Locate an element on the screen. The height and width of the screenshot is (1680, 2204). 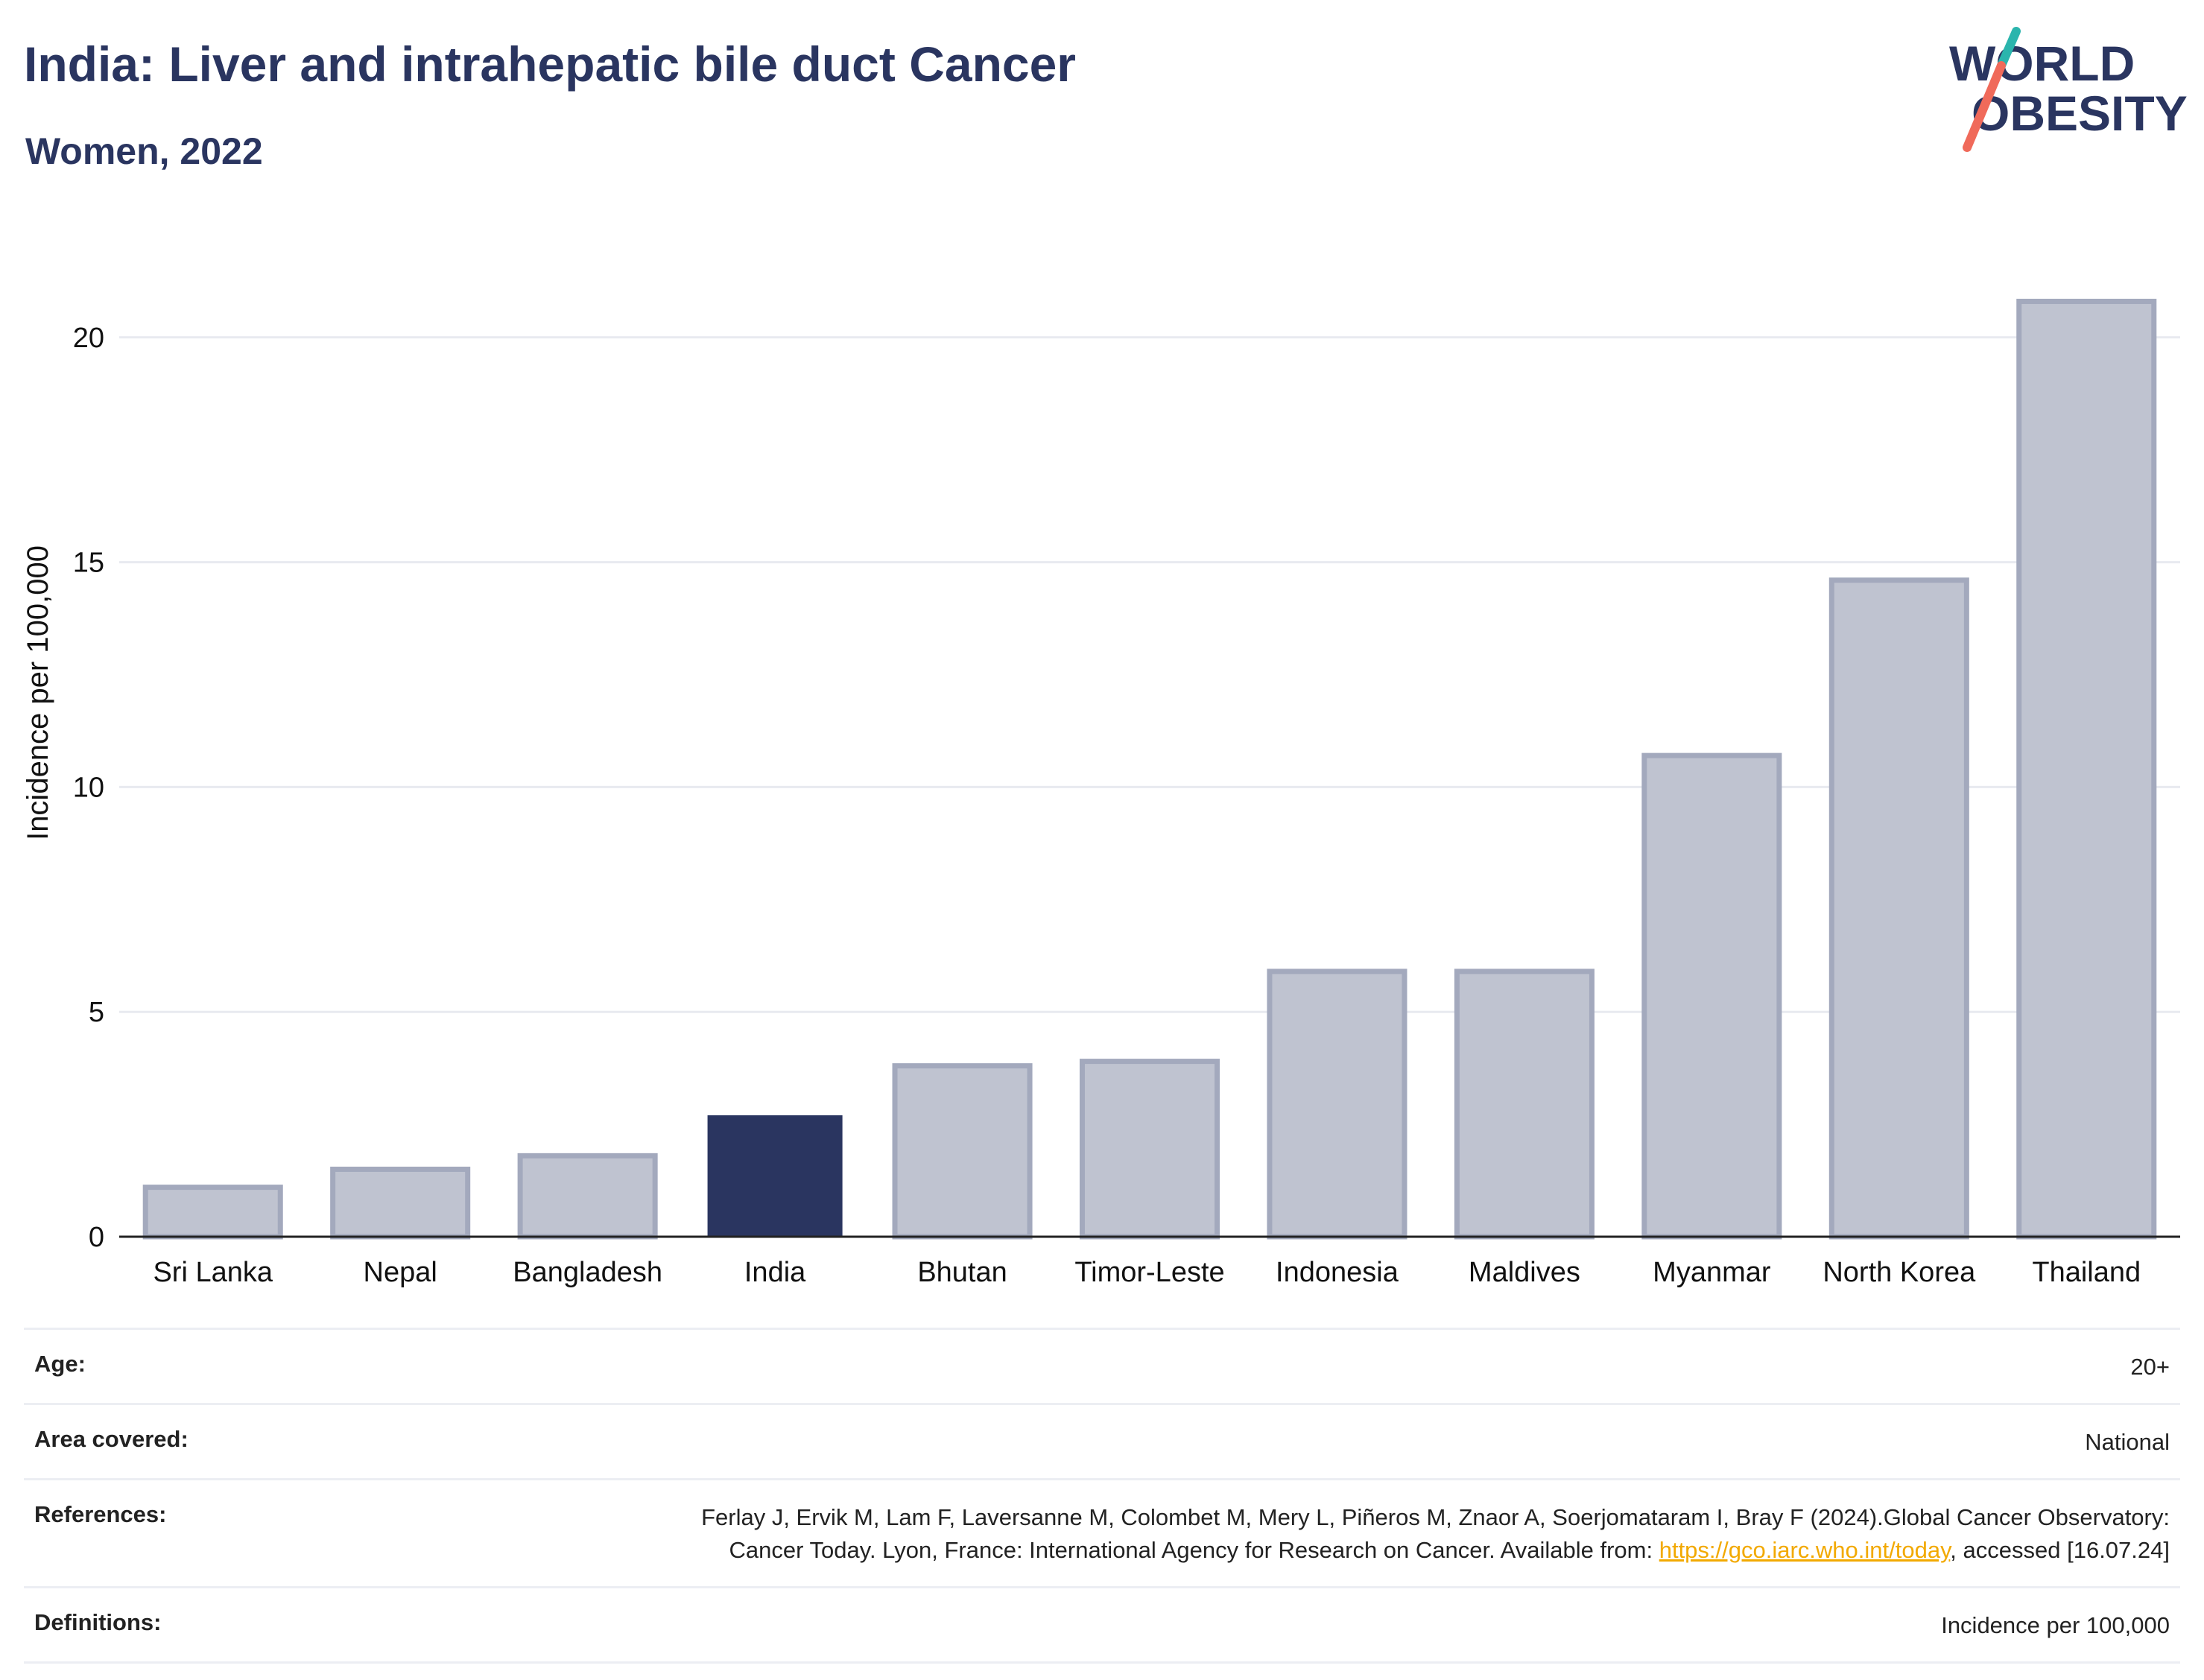
y-tick-label: 15 is located at coordinates (88, 563).